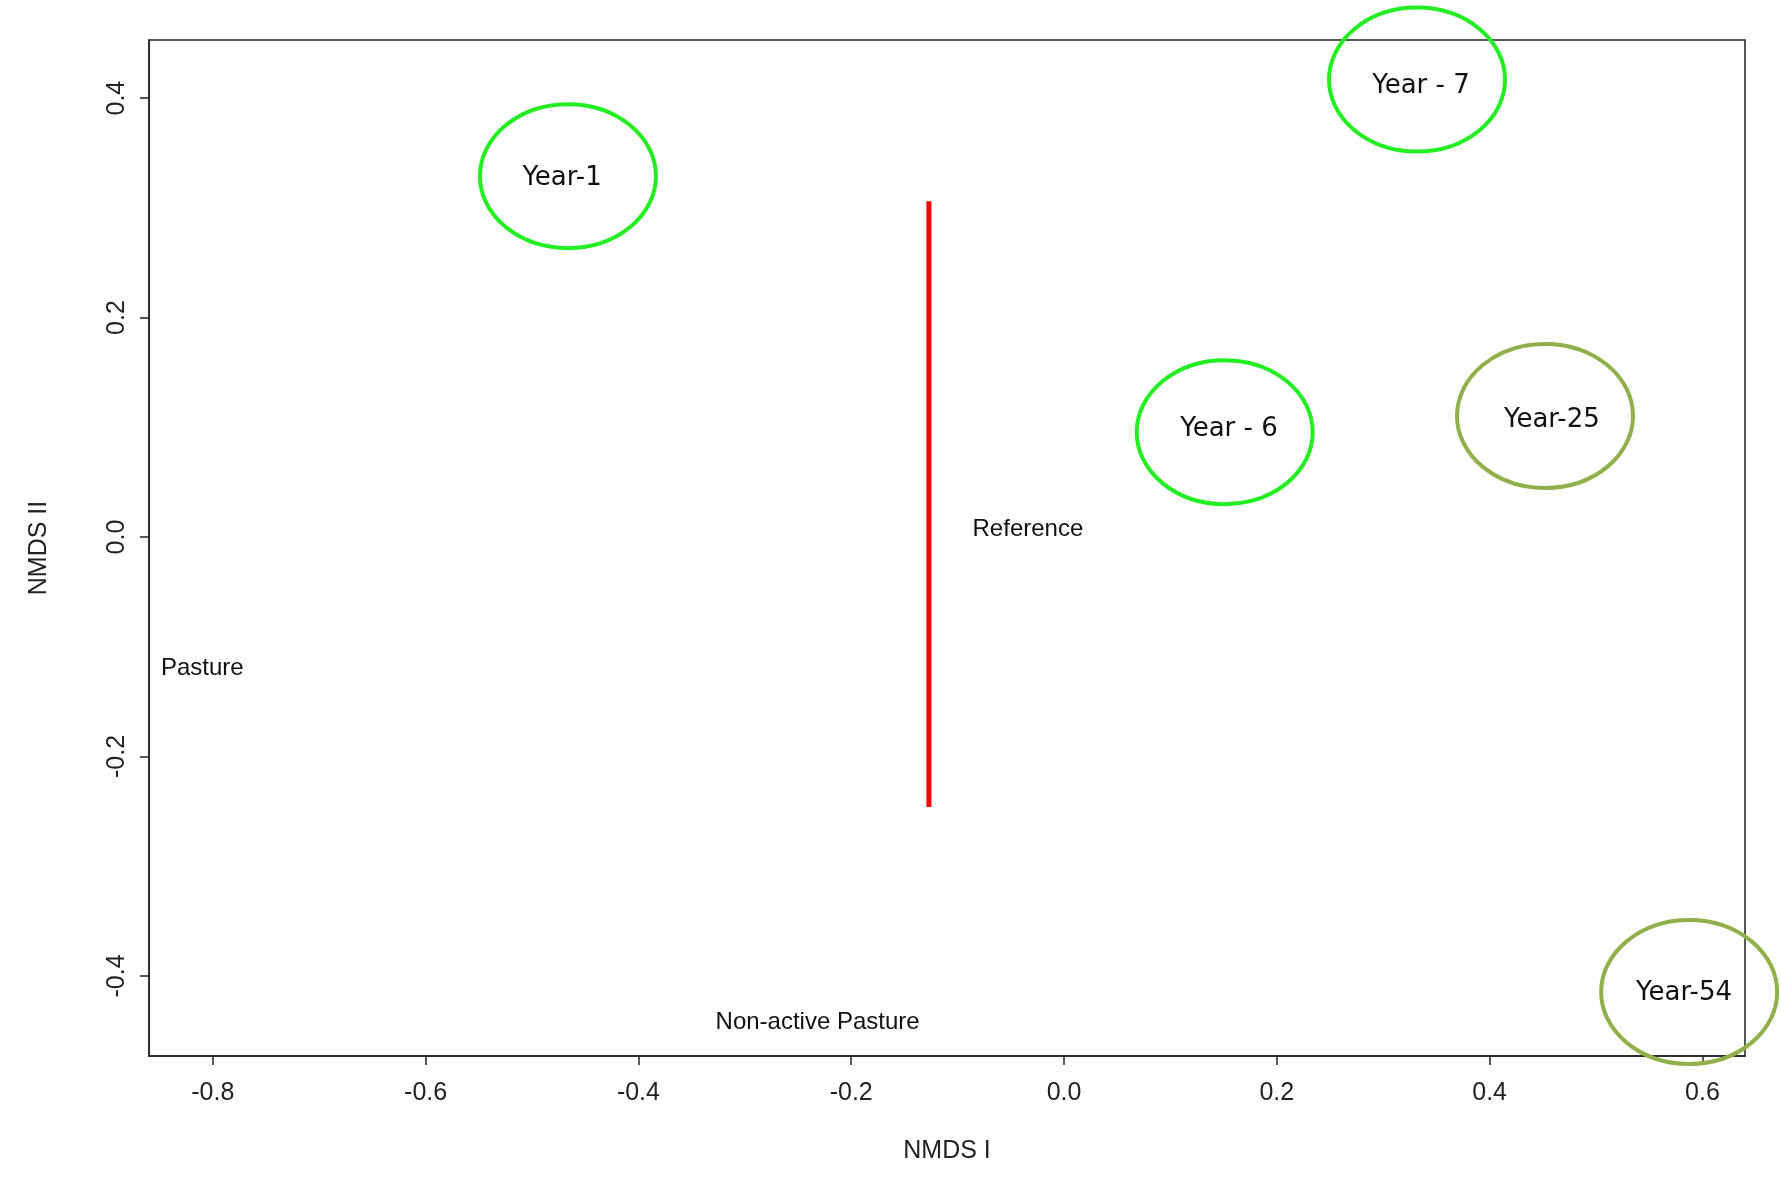  Describe the element at coordinates (561, 176) in the screenshot. I see `annotation: Year-1` at that location.